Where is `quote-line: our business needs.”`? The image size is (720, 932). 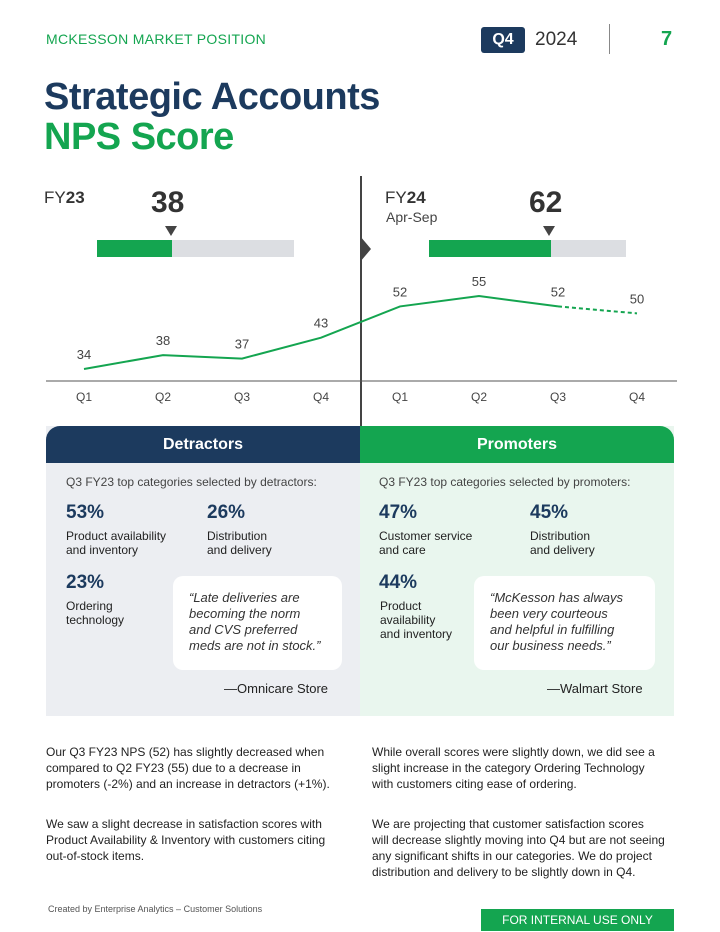
quote-line: our business needs.” is located at coordinates (550, 645).